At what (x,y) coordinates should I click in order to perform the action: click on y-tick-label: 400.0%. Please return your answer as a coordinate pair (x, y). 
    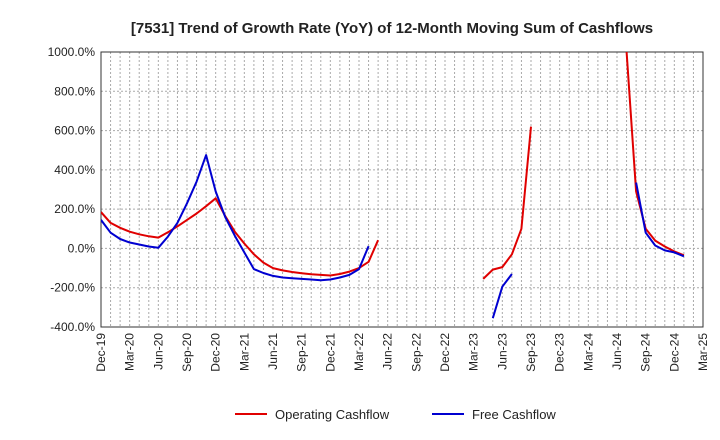
    Looking at the image, I should click on (74, 170).